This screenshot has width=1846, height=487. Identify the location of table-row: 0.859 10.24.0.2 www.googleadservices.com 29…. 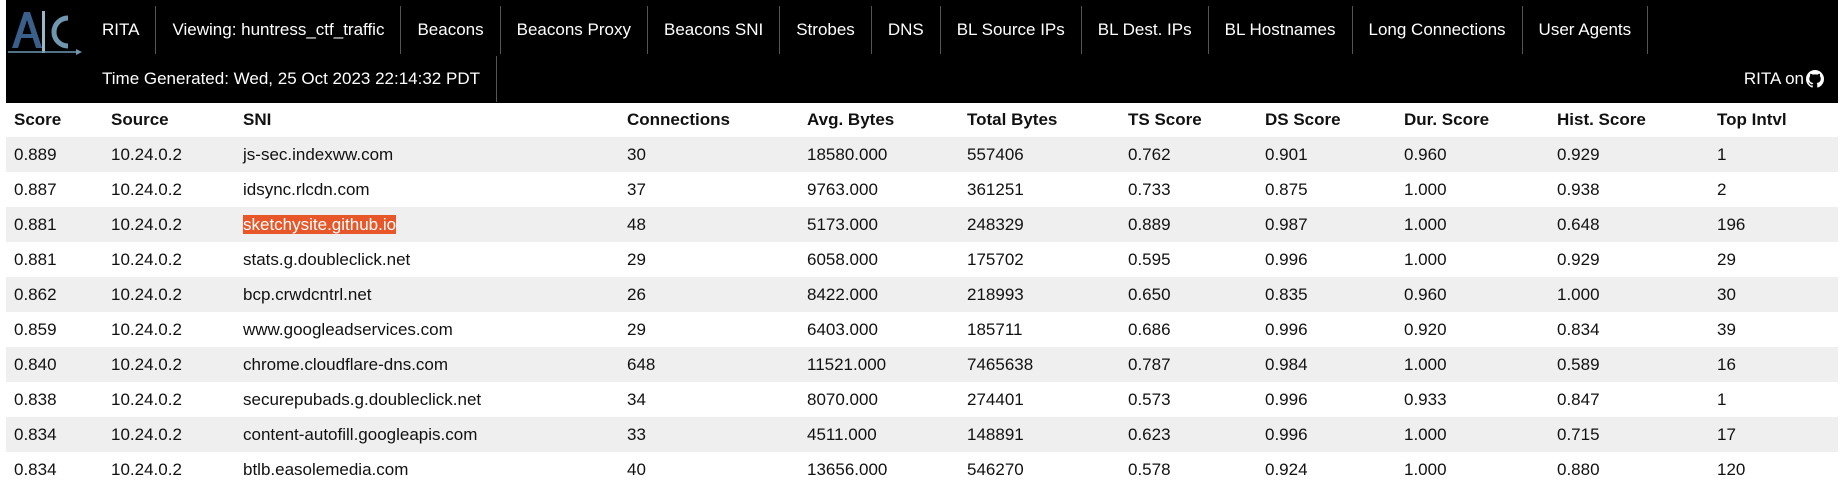
(922, 329).